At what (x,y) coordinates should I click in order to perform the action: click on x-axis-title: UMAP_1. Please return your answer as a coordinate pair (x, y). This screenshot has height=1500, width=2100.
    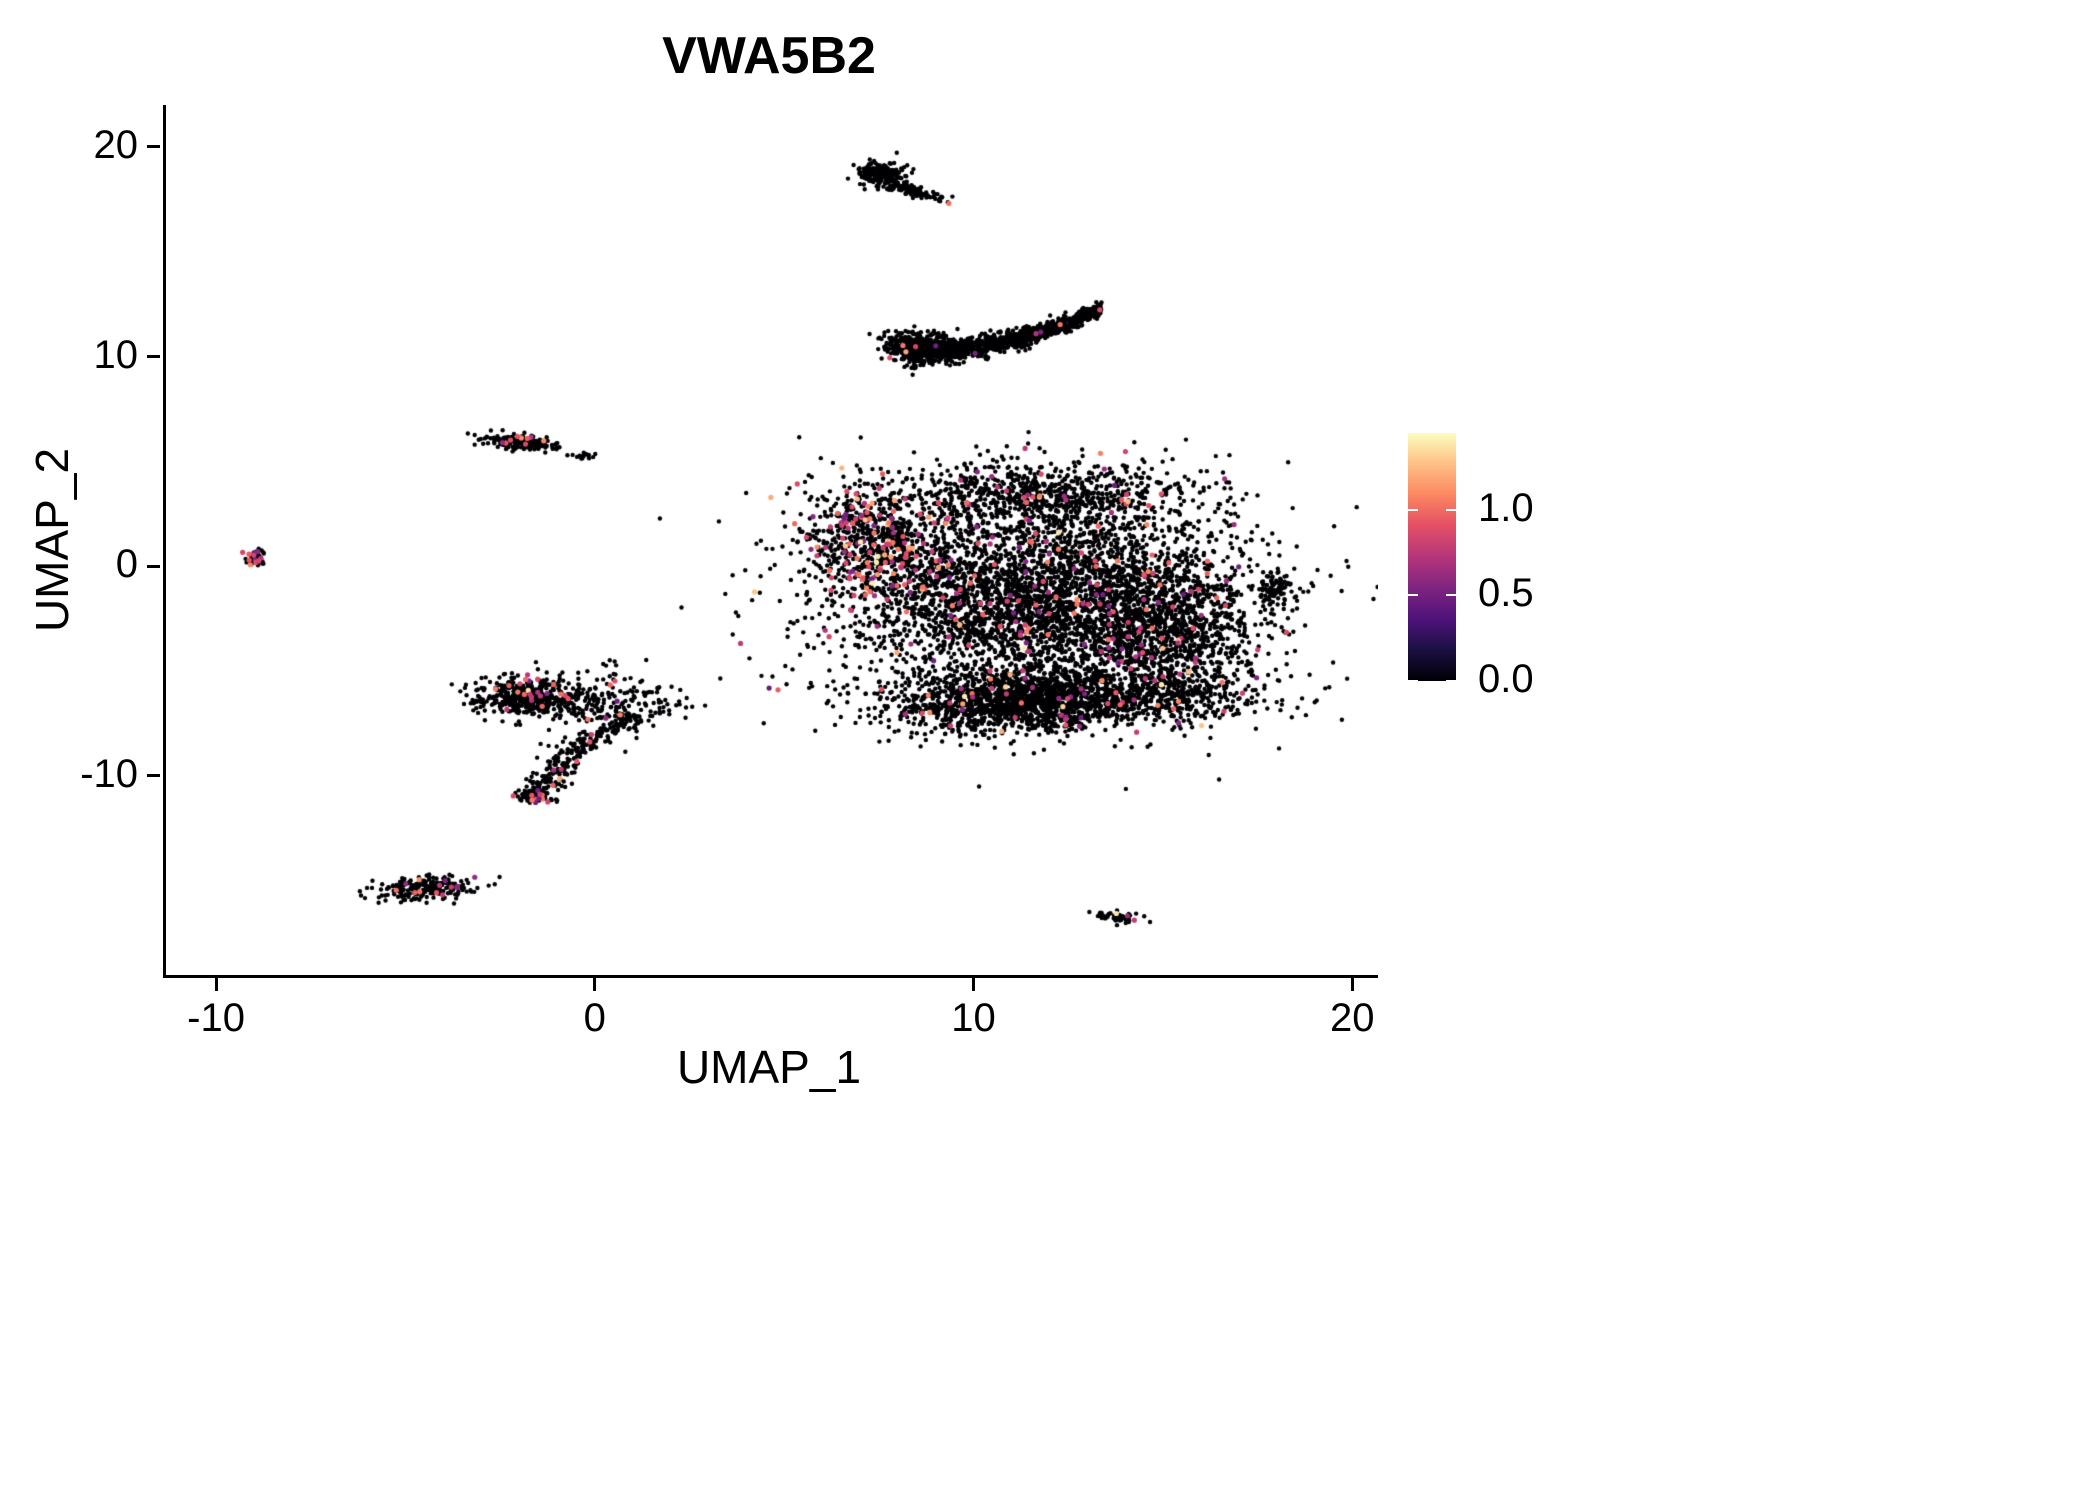
    Looking at the image, I should click on (769, 1067).